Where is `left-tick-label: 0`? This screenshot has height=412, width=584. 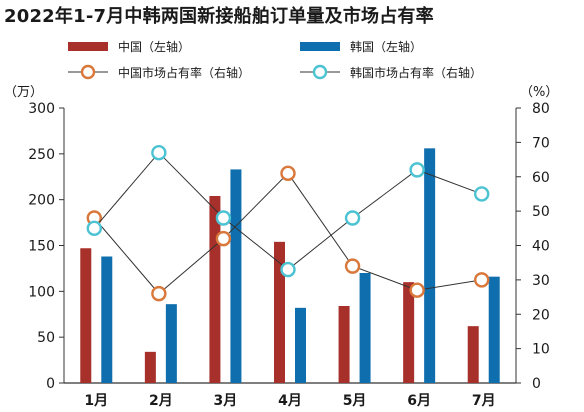
left-tick-label: 0 is located at coordinates (50, 384).